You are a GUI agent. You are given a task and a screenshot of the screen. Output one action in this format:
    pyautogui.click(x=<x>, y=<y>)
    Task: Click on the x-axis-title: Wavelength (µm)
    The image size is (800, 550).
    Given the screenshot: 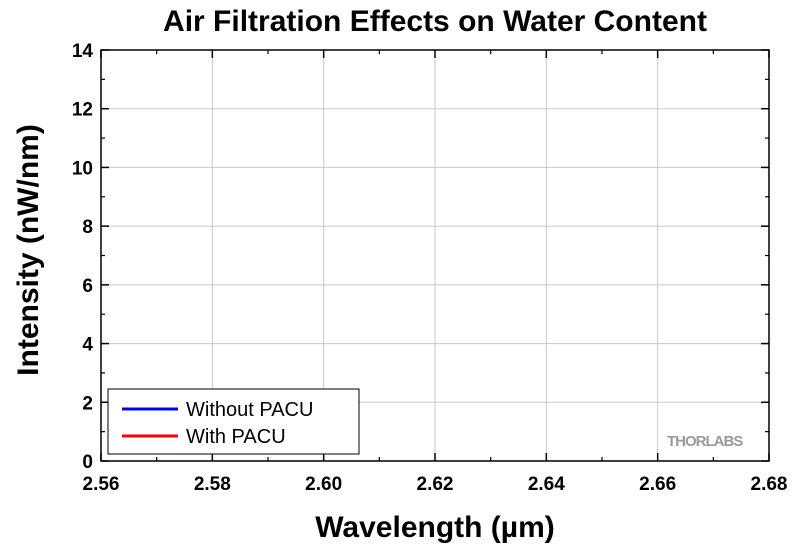 What is the action you would take?
    pyautogui.click(x=435, y=527)
    